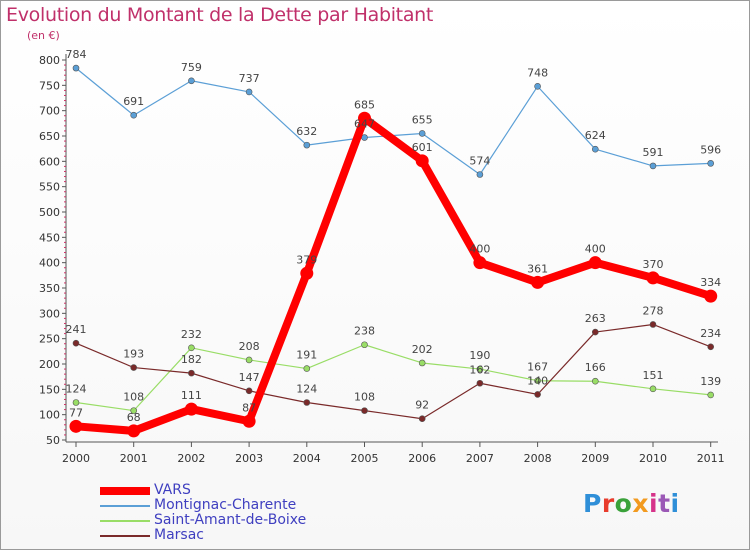 This screenshot has width=750, height=550. What do you see at coordinates (76, 54) in the screenshot?
I see `data-label-montignac-charente: 784` at bounding box center [76, 54].